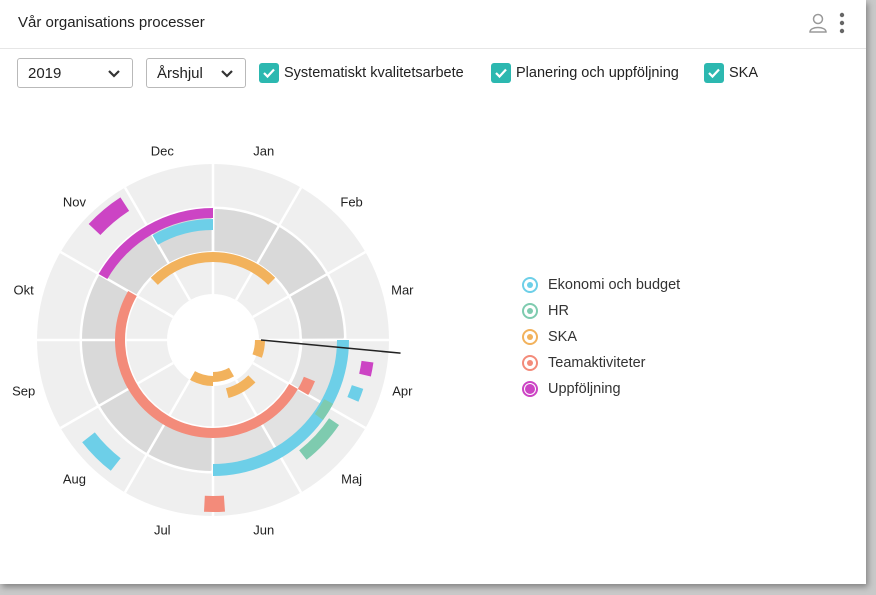 This screenshot has height=595, width=876. Describe the element at coordinates (597, 363) in the screenshot. I see `legend-label: Teamaktiviteter` at that location.